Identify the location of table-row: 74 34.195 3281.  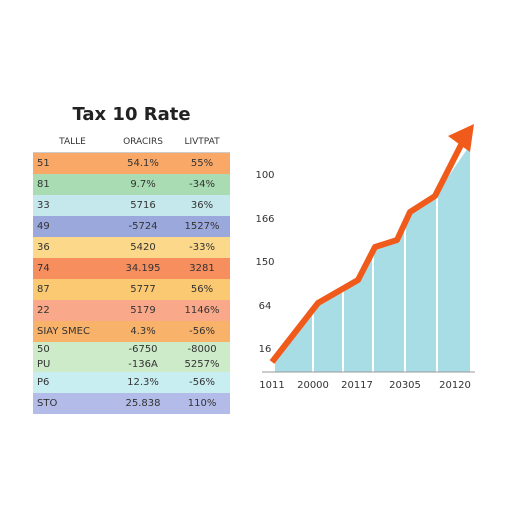
(131, 268).